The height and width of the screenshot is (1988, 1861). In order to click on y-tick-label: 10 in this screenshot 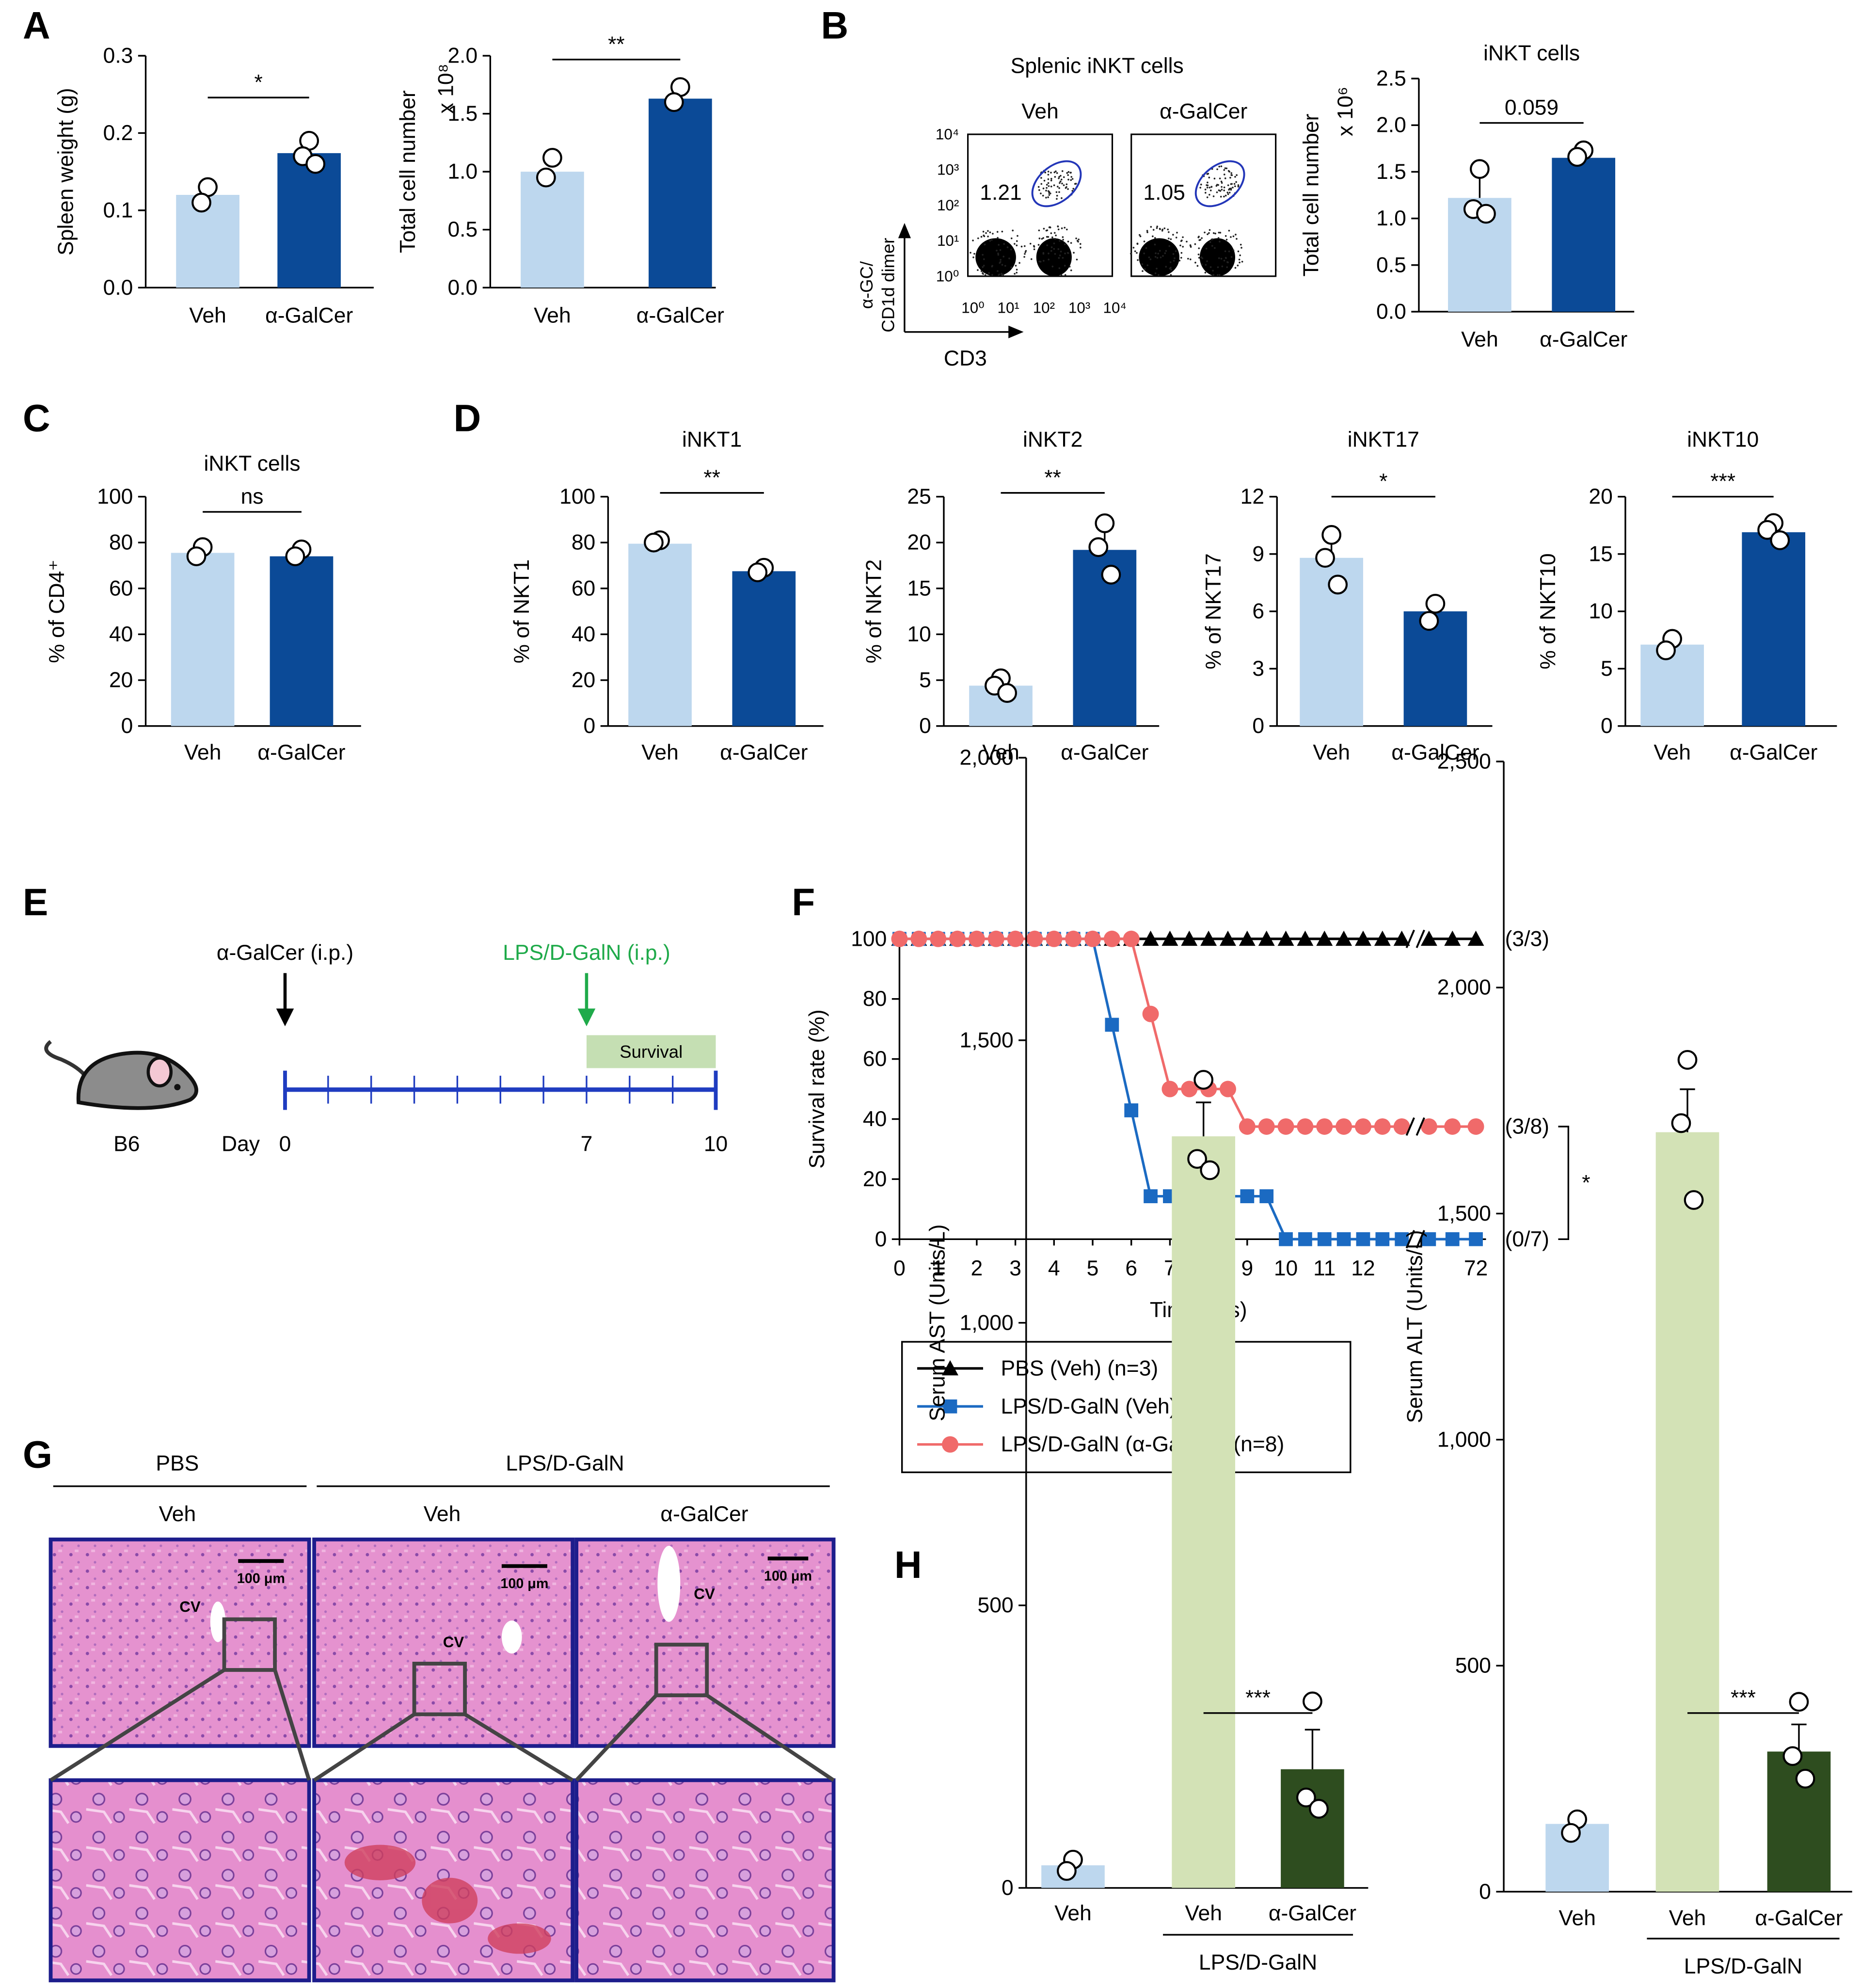, I will do `click(919, 634)`.